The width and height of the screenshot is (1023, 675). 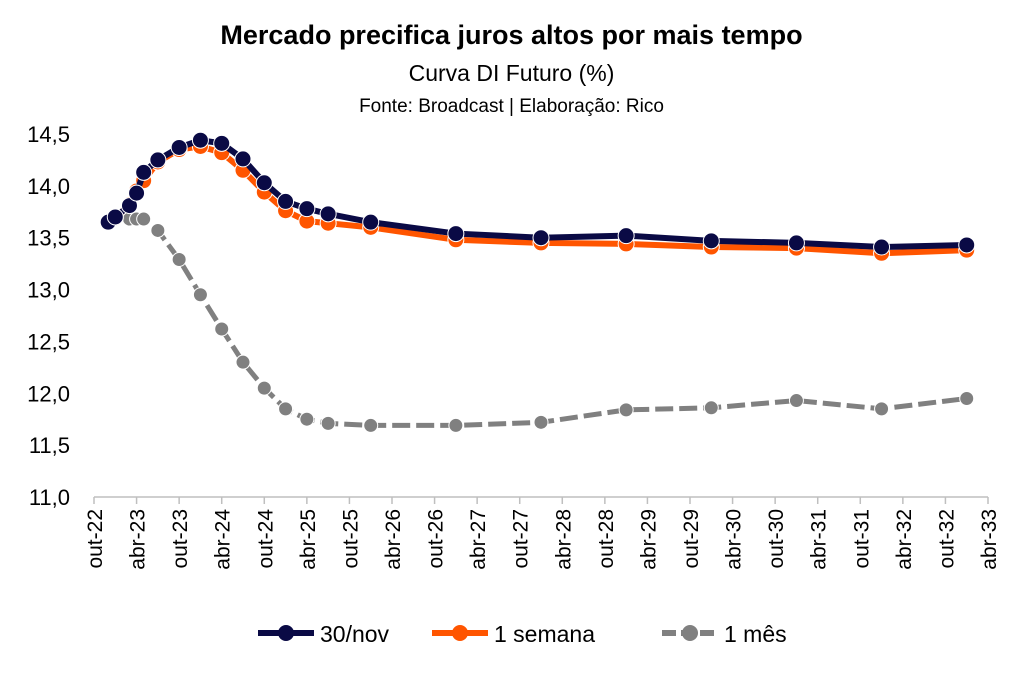 What do you see at coordinates (95, 539) in the screenshot?
I see `x-tick-label: out-22` at bounding box center [95, 539].